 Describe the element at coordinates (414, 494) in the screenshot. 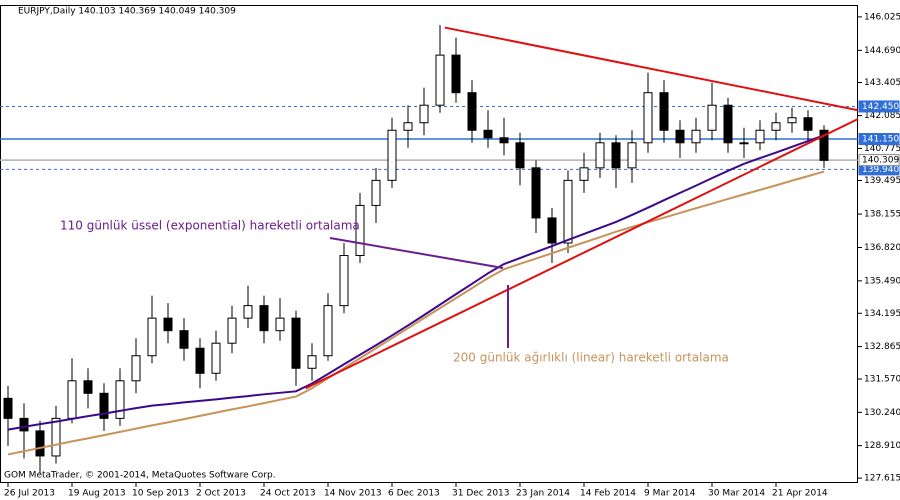

I see `x-tick-label: 6 Dec 2013` at that location.